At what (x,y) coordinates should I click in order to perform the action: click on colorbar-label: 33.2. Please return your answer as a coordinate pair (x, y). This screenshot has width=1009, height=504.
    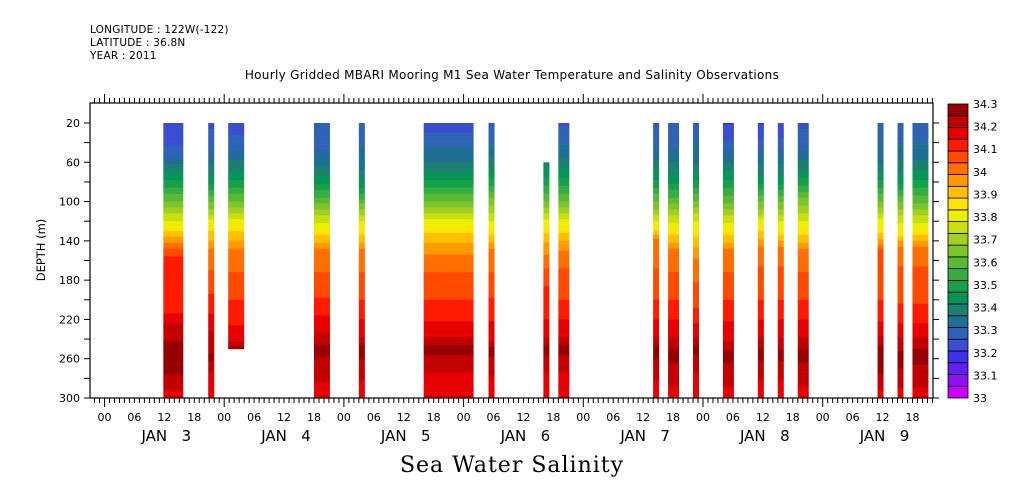
    Looking at the image, I should click on (985, 353).